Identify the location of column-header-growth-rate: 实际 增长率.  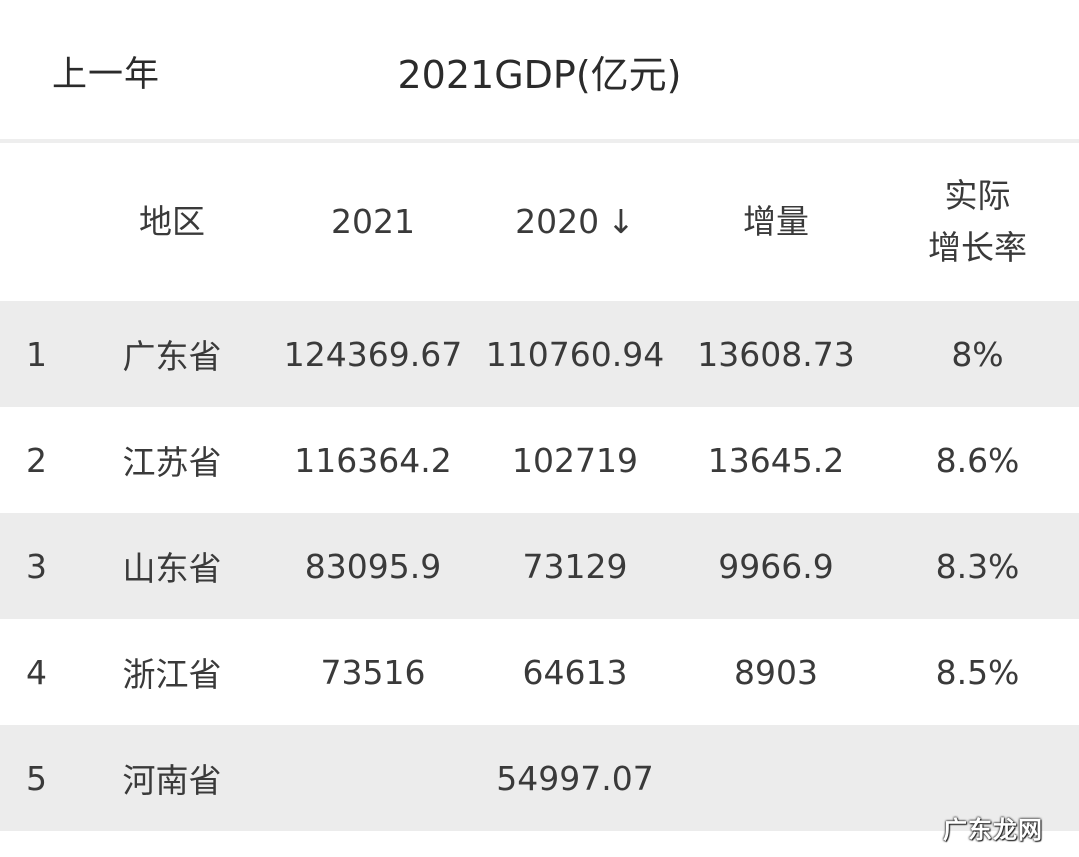
(977, 222).